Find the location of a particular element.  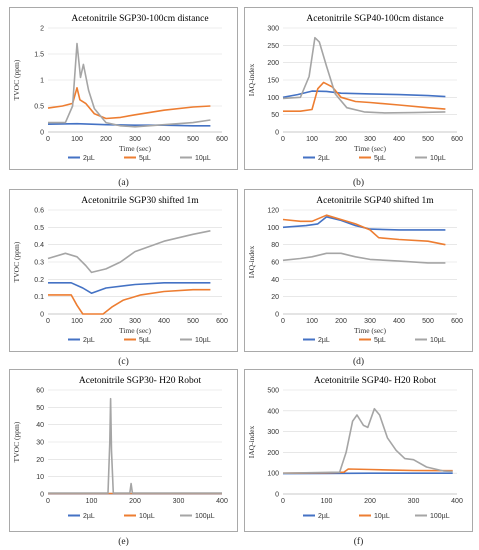

panel-caption: (d) is located at coordinates (358, 362).